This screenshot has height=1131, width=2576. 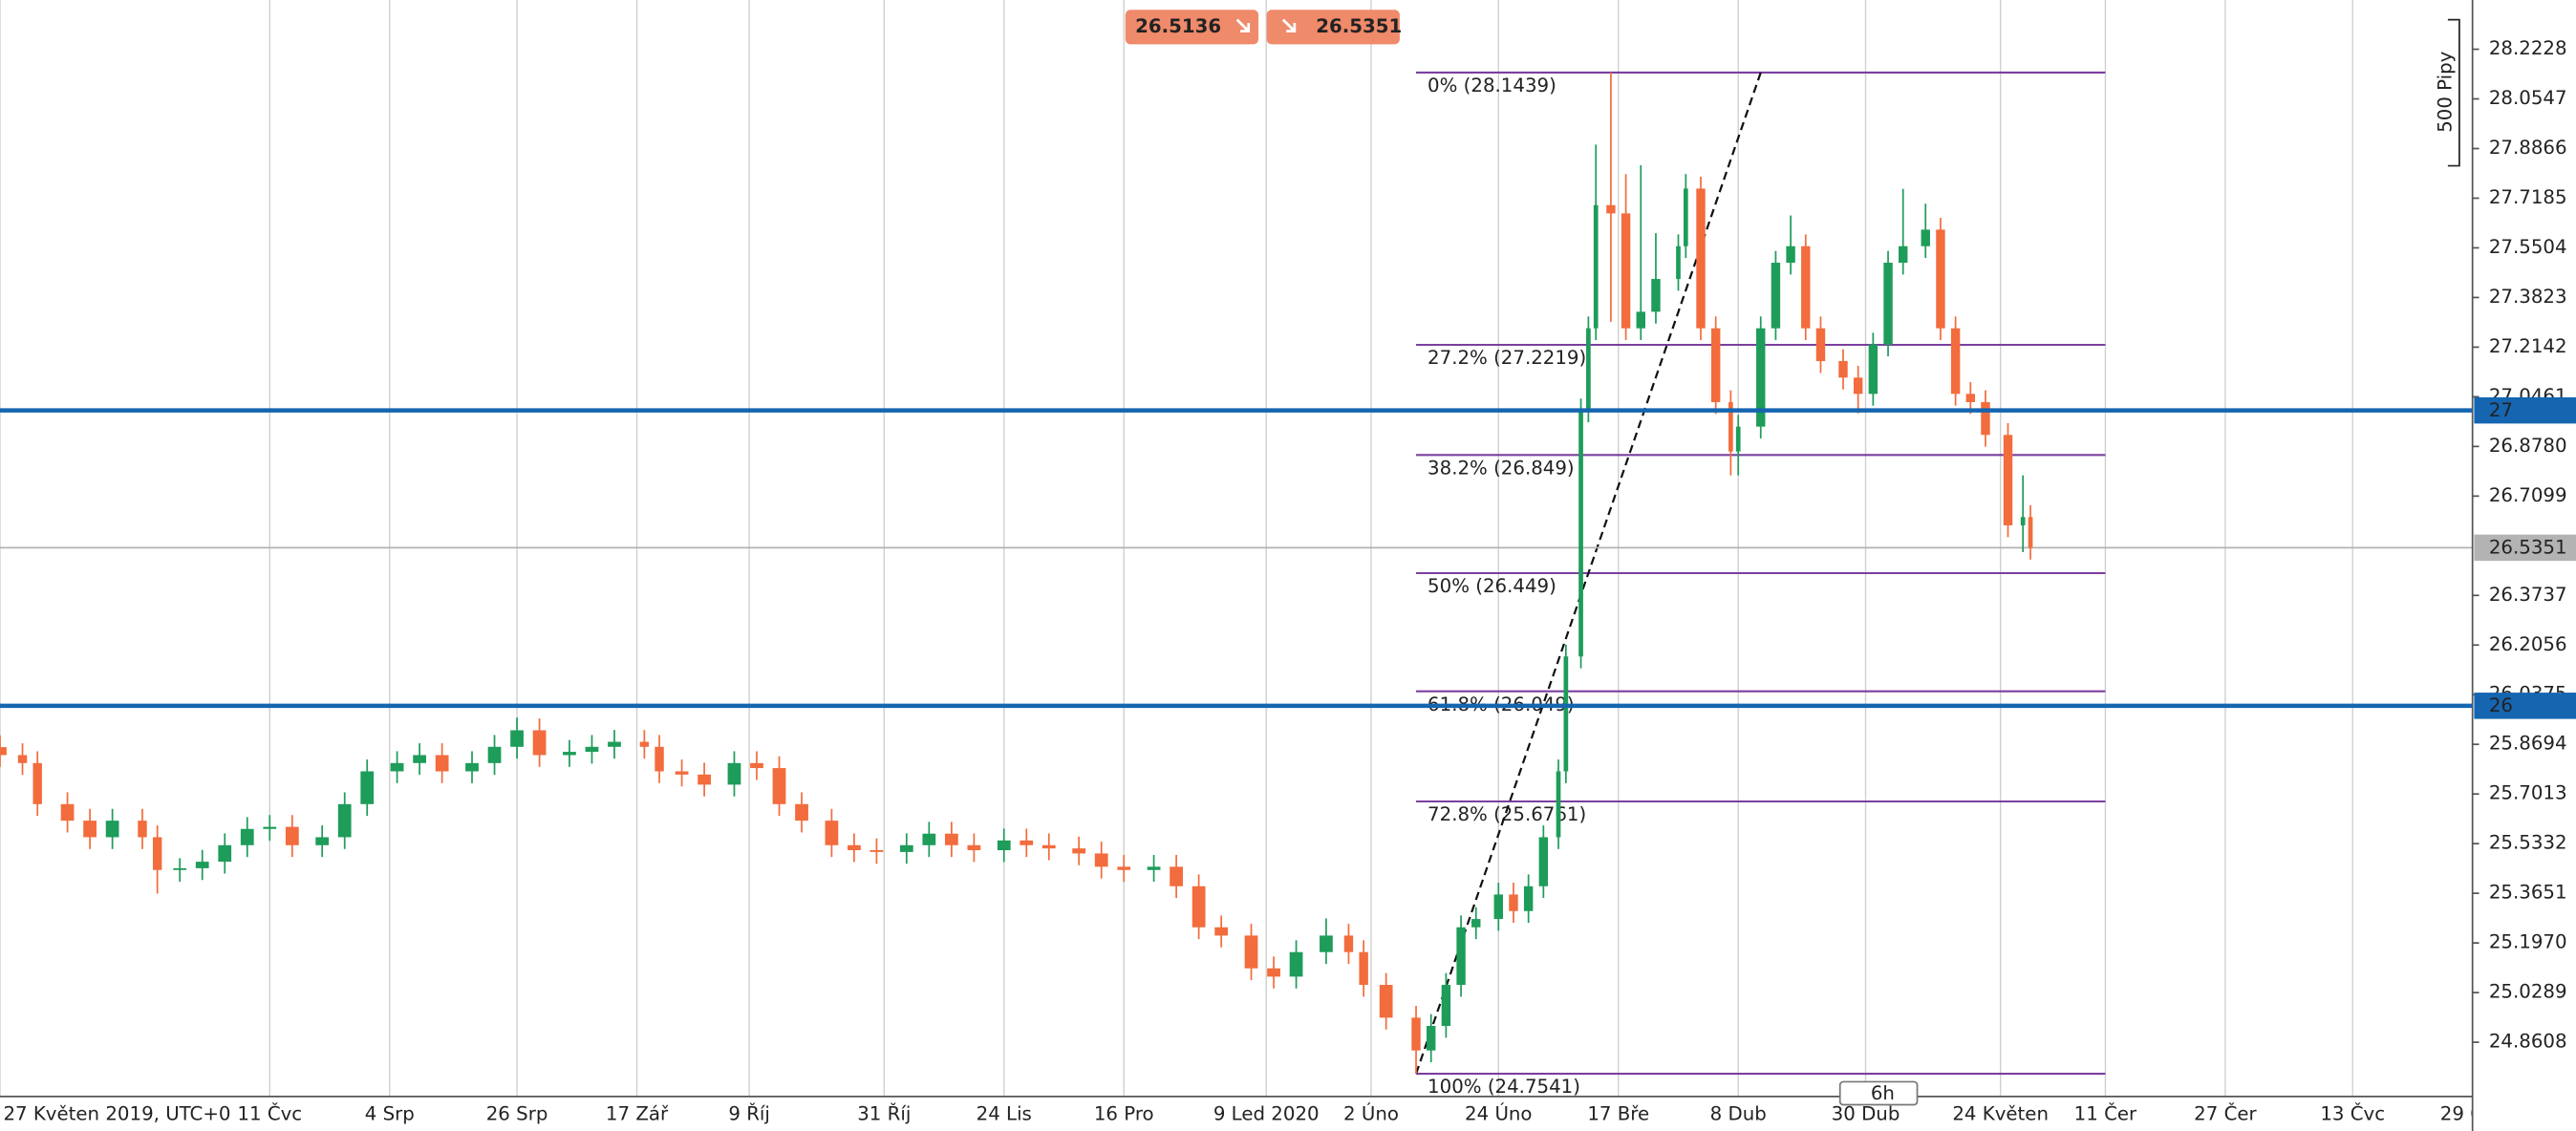 I want to click on ask-button, so click(x=1333, y=27).